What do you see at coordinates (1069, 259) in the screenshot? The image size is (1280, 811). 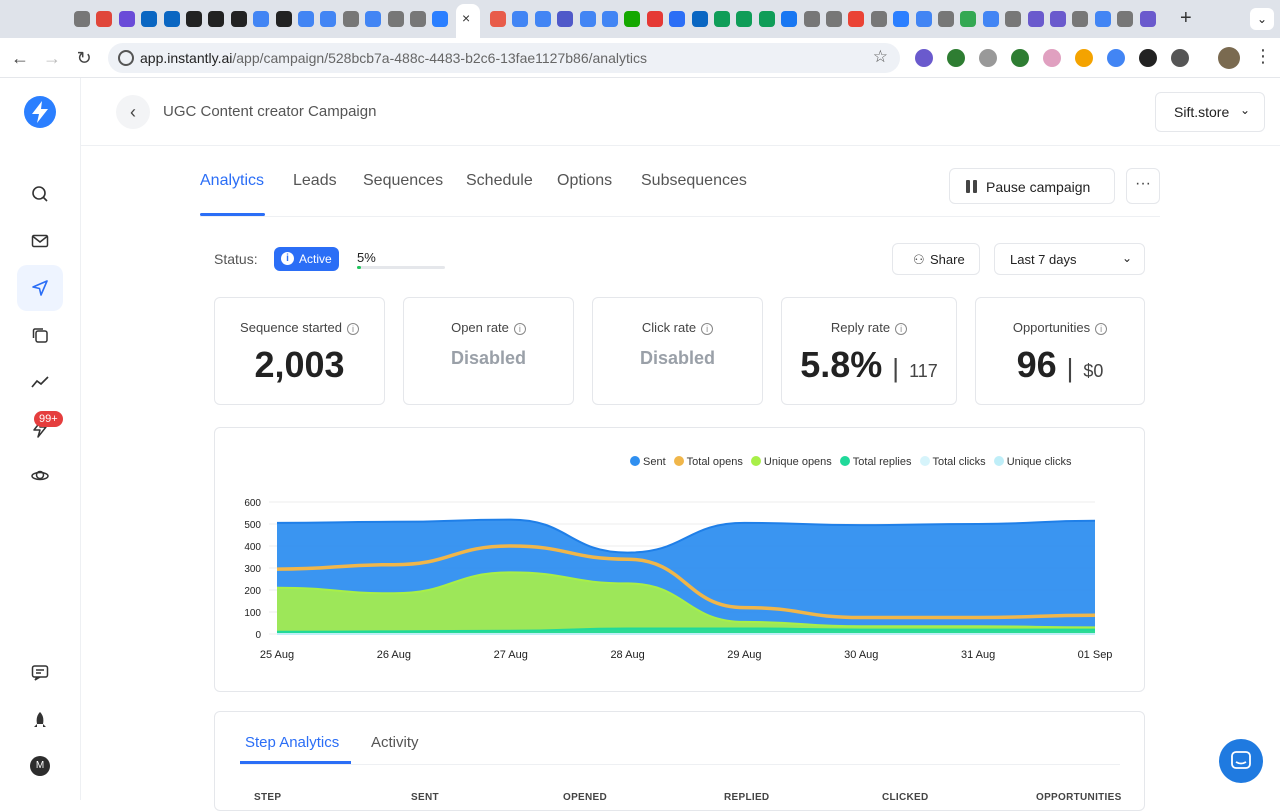 I see `date-range-select: Last 7 days ⌄` at bounding box center [1069, 259].